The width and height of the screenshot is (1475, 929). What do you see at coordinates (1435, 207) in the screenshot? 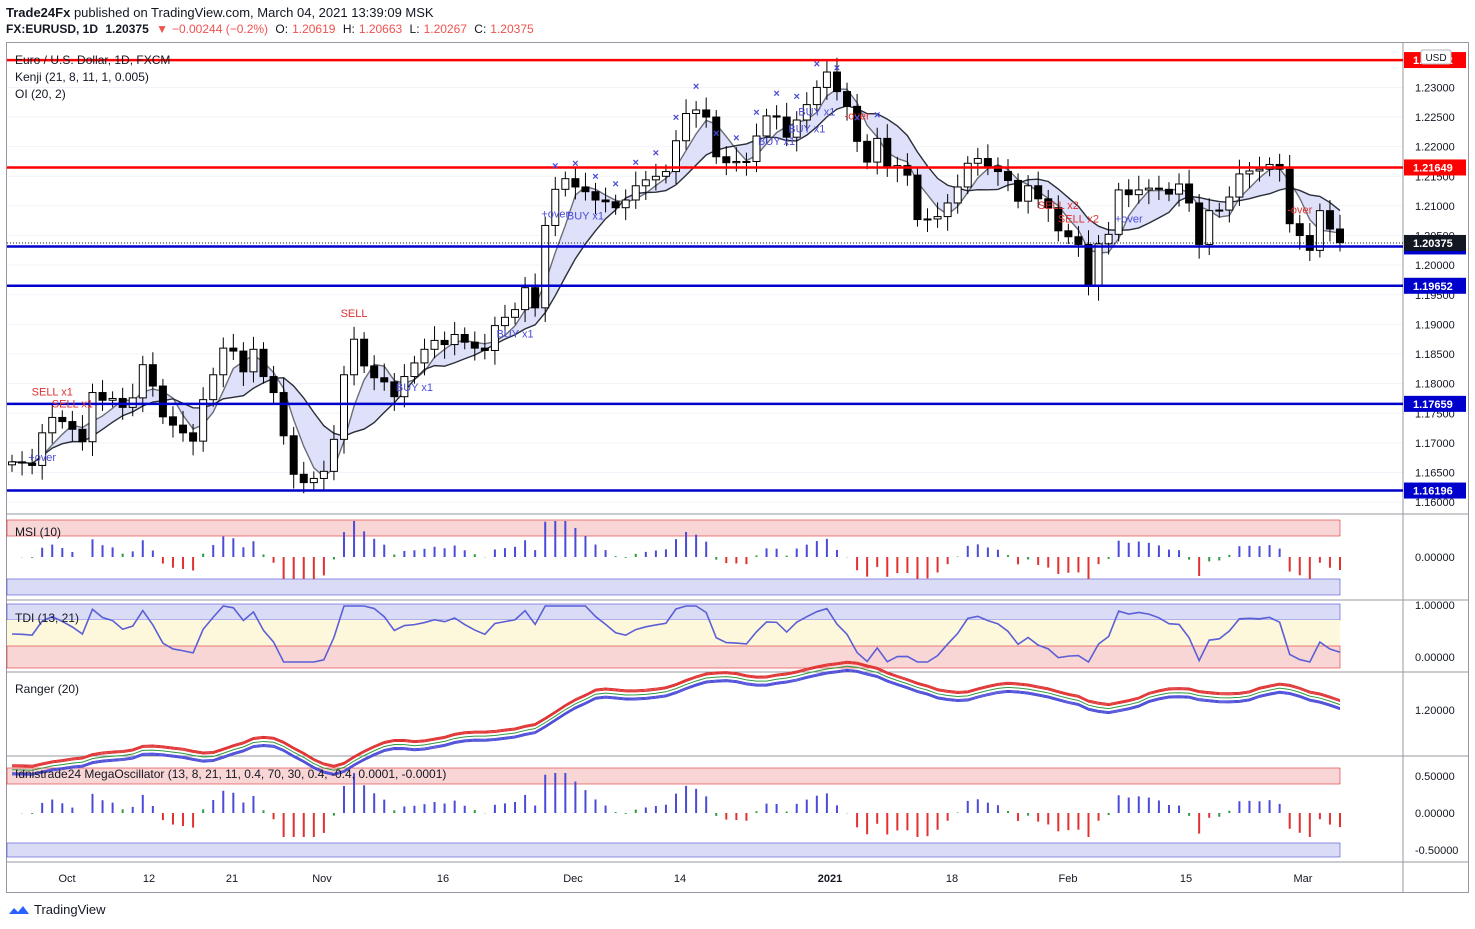
I see `y-tick-label: 1.21000` at bounding box center [1435, 207].